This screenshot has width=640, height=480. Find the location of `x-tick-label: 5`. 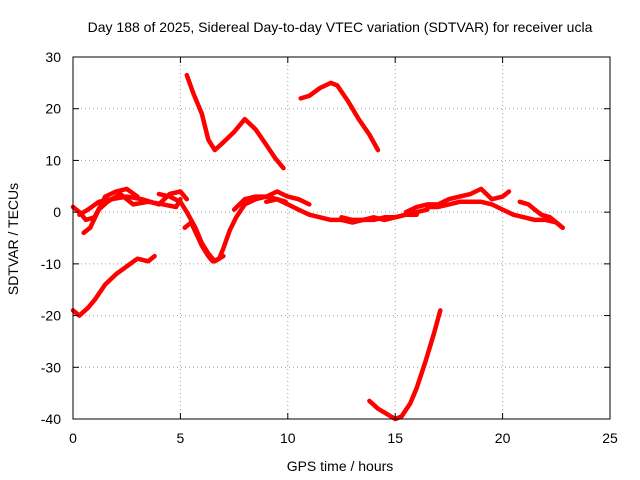

x-tick-label: 5 is located at coordinates (181, 438).